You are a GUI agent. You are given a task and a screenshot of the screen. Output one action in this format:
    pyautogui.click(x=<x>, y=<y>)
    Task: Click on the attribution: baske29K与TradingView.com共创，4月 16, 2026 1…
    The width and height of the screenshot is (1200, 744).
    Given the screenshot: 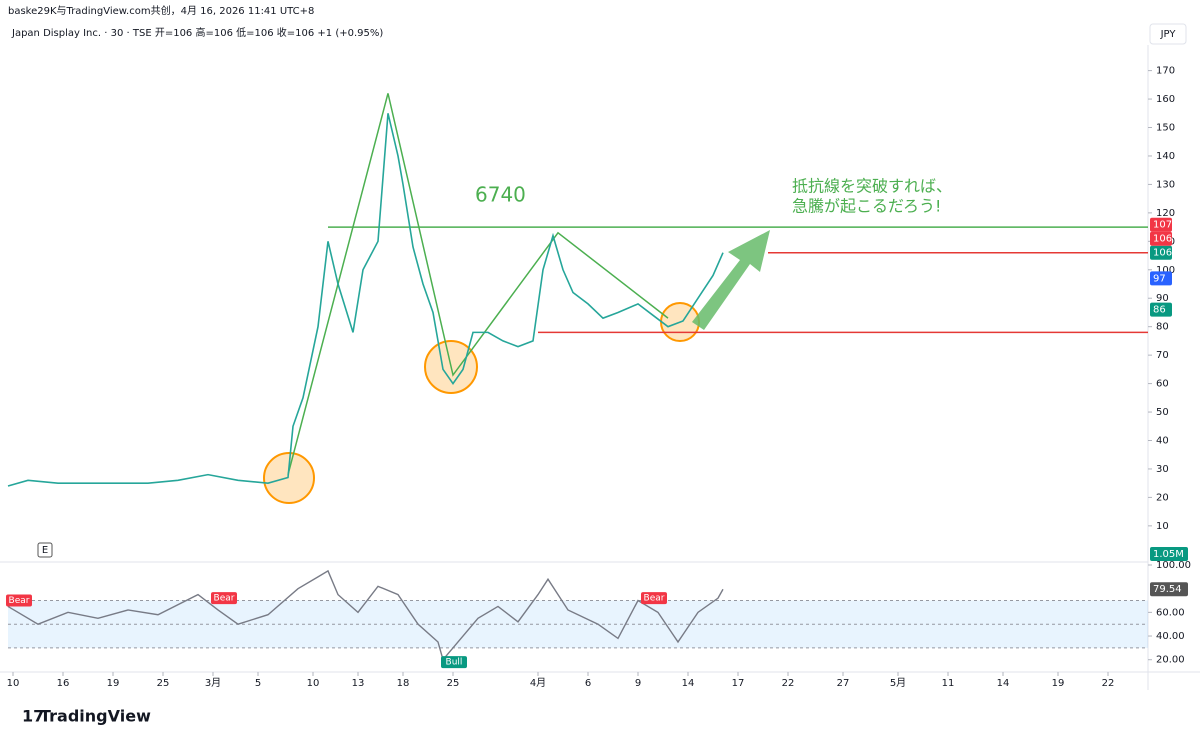 What is the action you would take?
    pyautogui.click(x=161, y=10)
    